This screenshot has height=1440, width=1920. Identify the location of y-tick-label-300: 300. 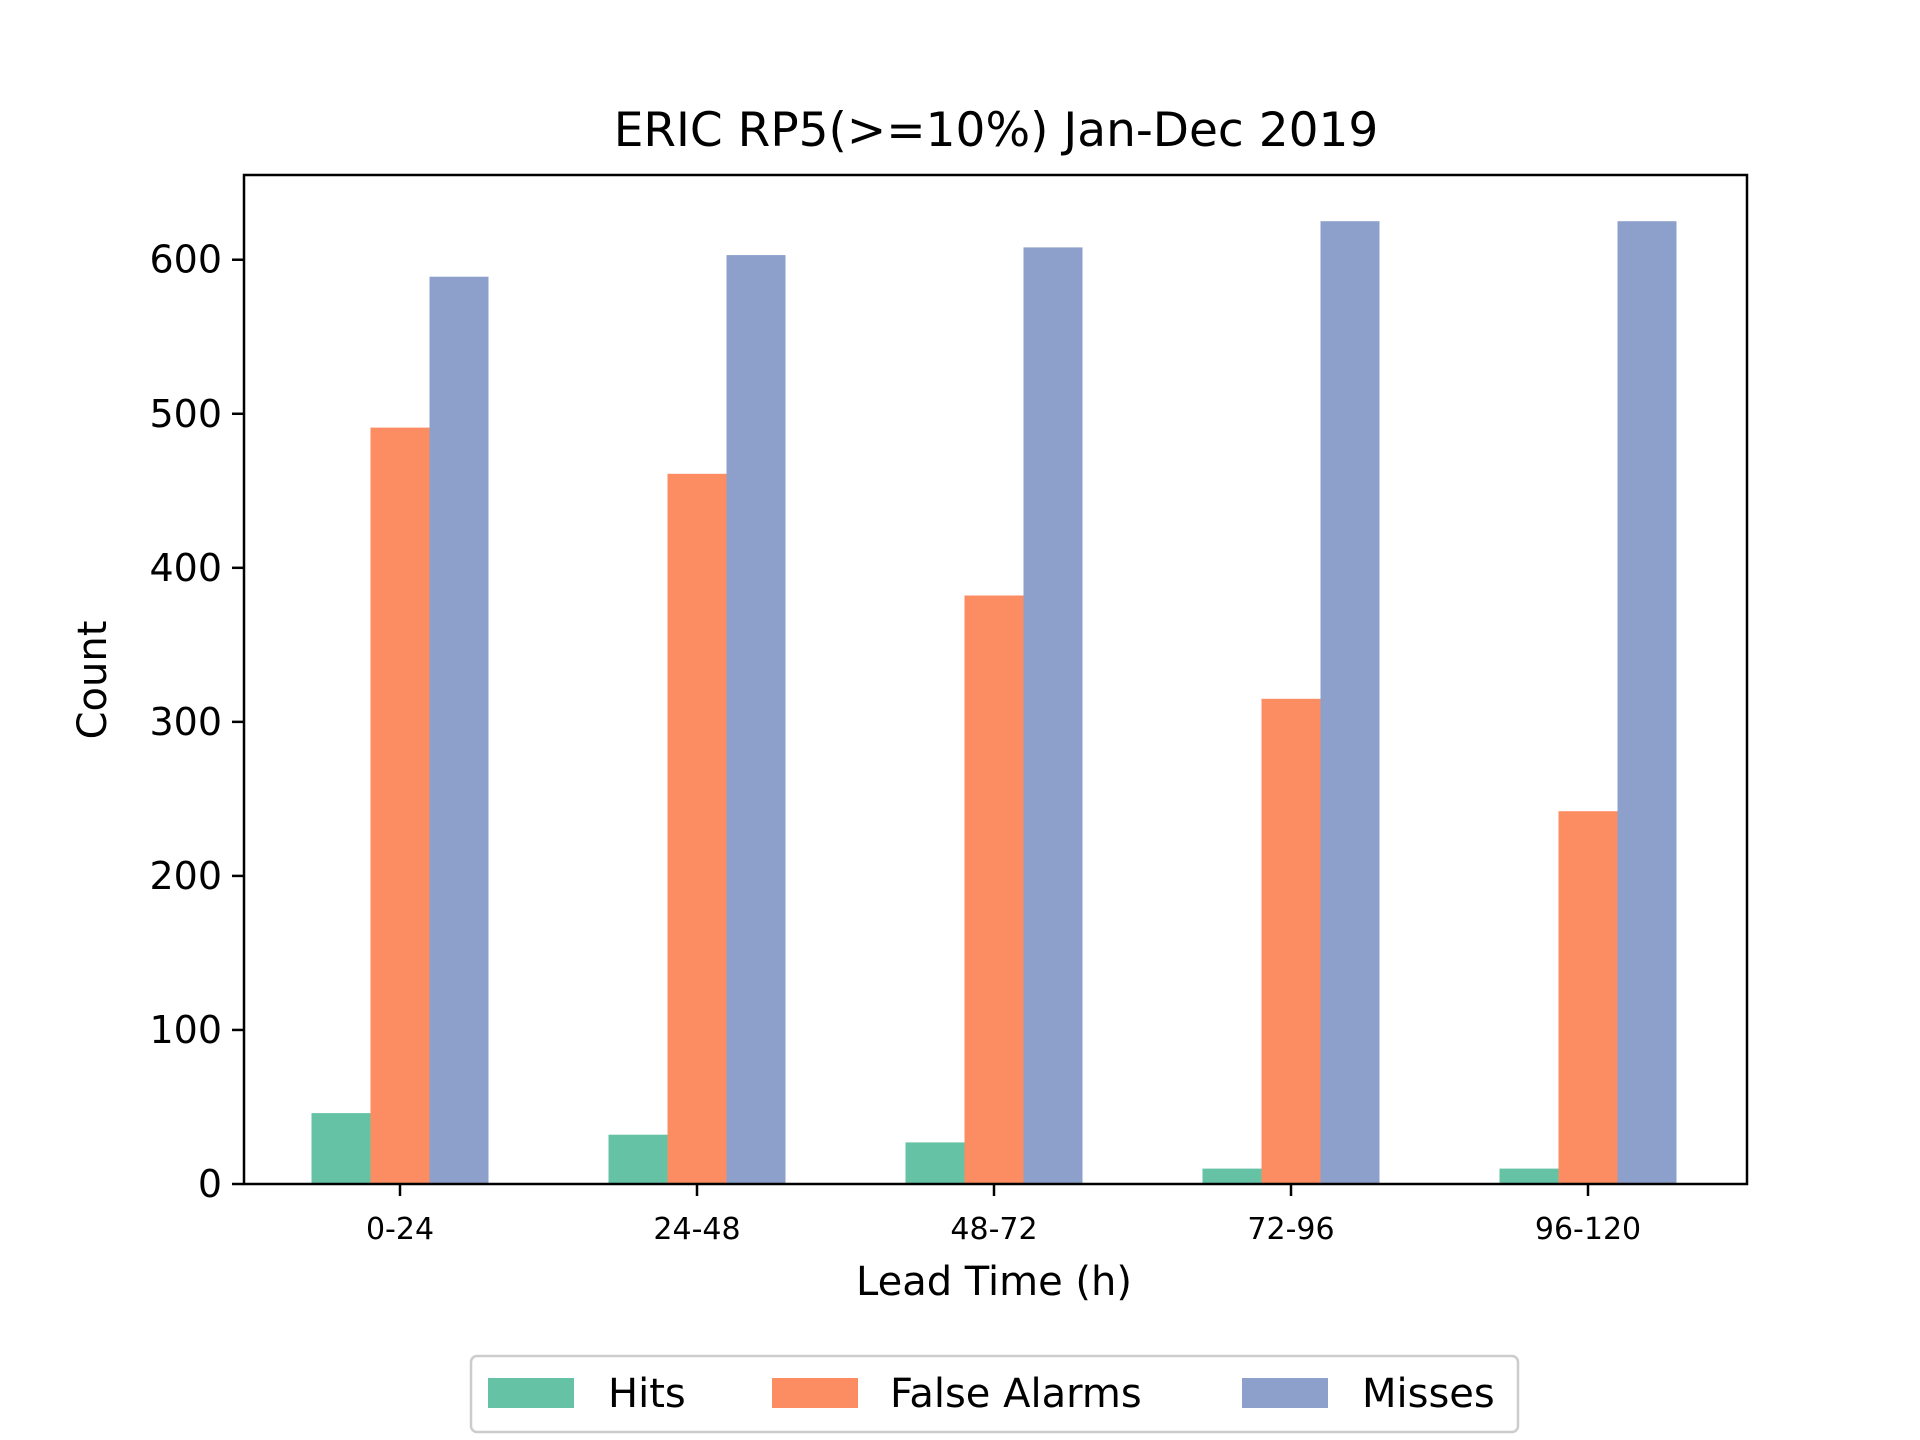
(185, 722).